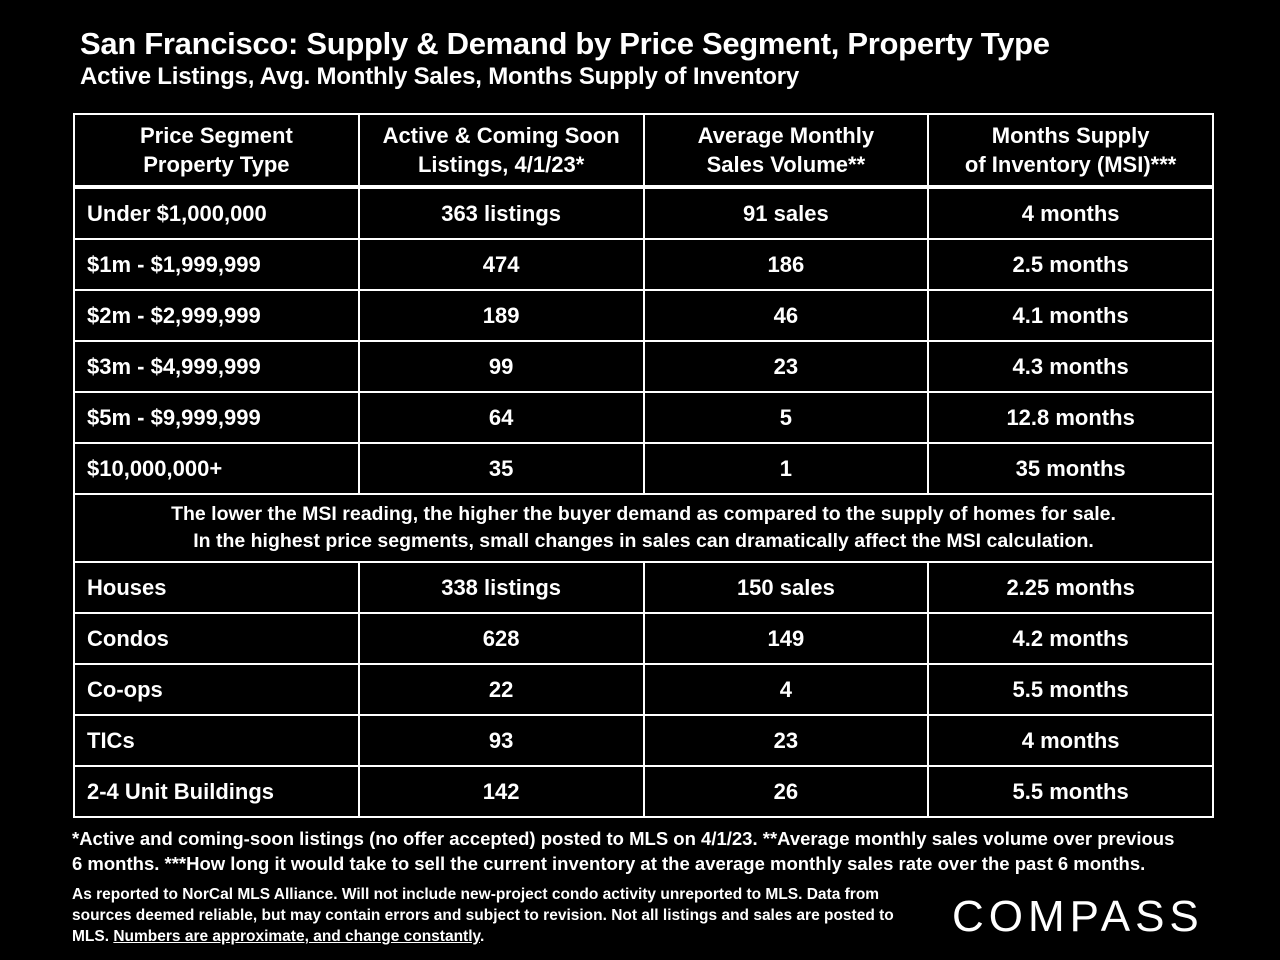  What do you see at coordinates (501, 315) in the screenshot?
I see `row-listings: 189` at bounding box center [501, 315].